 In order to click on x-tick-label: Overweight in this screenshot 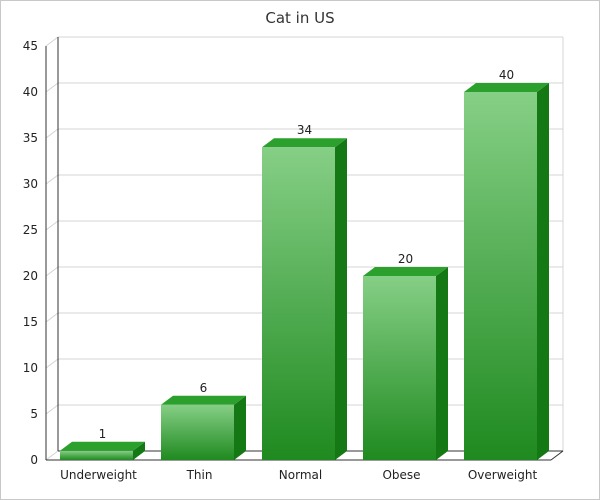, I will do `click(503, 475)`.